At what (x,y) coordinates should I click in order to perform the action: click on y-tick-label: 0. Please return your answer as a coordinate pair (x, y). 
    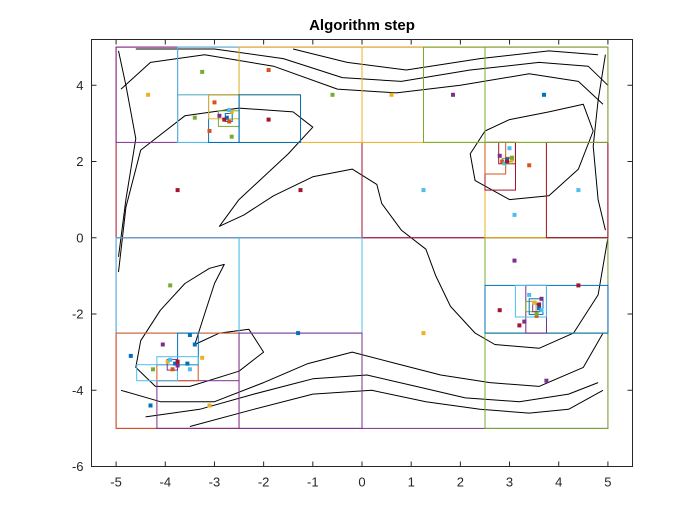
    Looking at the image, I should click on (79, 237).